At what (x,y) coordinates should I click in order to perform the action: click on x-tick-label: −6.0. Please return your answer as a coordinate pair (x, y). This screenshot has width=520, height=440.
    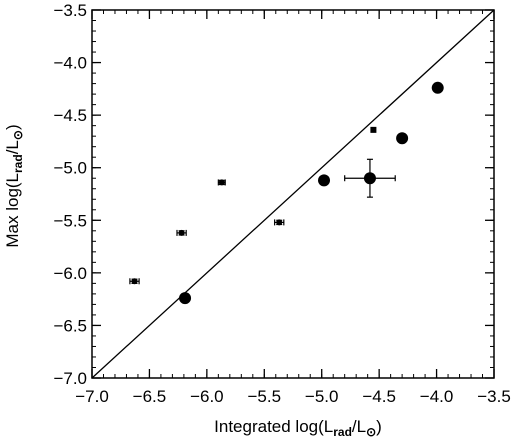
    Looking at the image, I should click on (207, 396).